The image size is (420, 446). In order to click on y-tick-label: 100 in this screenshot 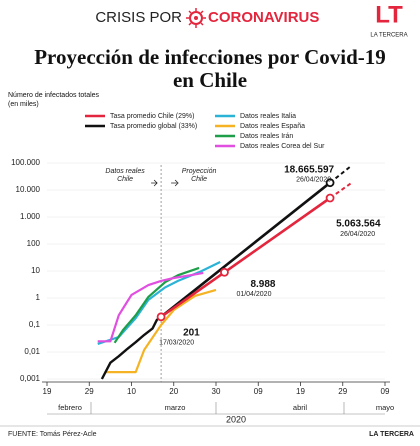, I will do `click(34, 243)`.